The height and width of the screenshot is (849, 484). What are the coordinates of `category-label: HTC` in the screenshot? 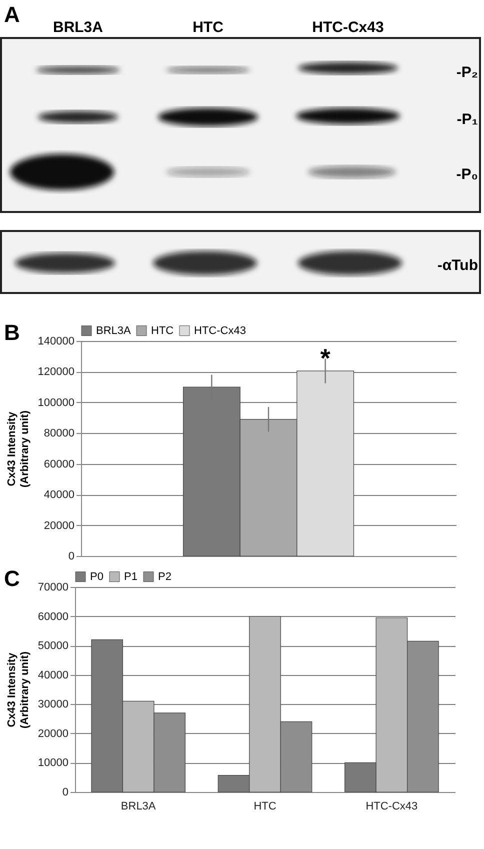 It's located at (208, 27).